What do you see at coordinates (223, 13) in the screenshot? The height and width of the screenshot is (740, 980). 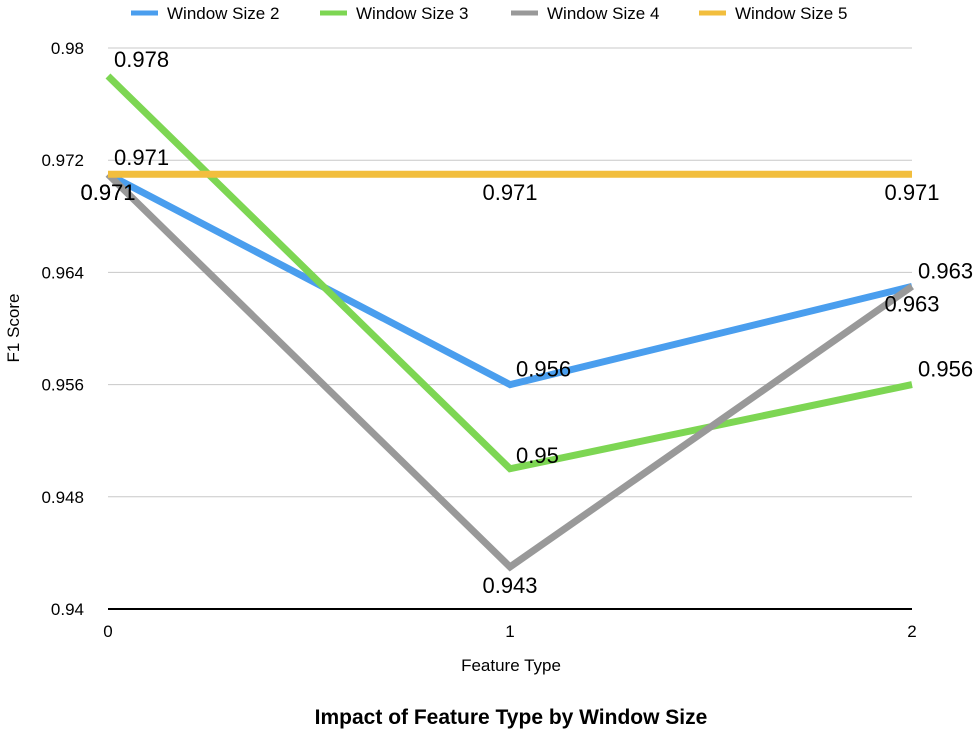 I see `legend-label: Window Size 2` at bounding box center [223, 13].